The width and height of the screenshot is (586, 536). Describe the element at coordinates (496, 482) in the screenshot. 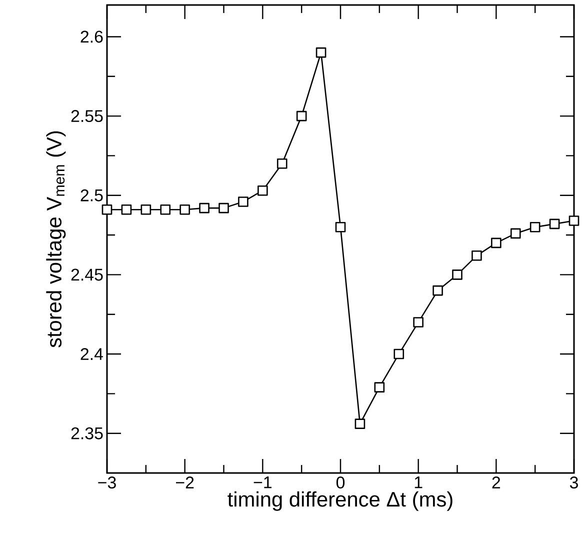

I see `x-tick-label: 2` at that location.